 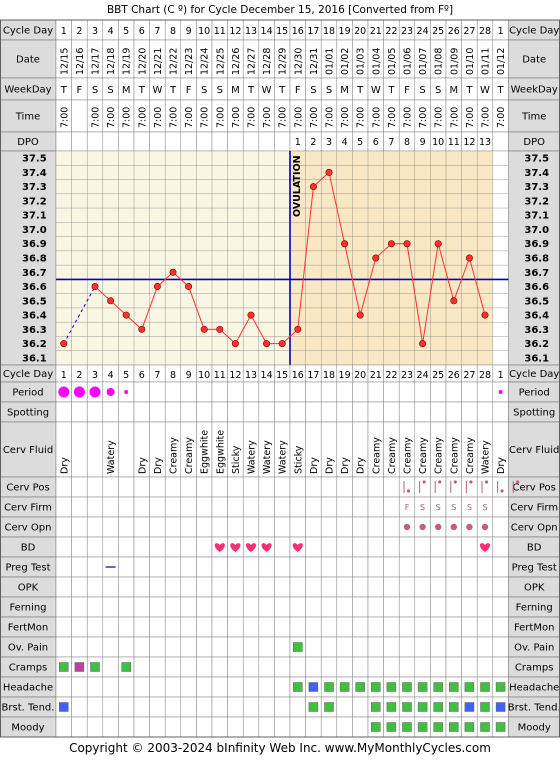 What do you see at coordinates (345, 61) in the screenshot?
I see `date-value: 01/02` at bounding box center [345, 61].